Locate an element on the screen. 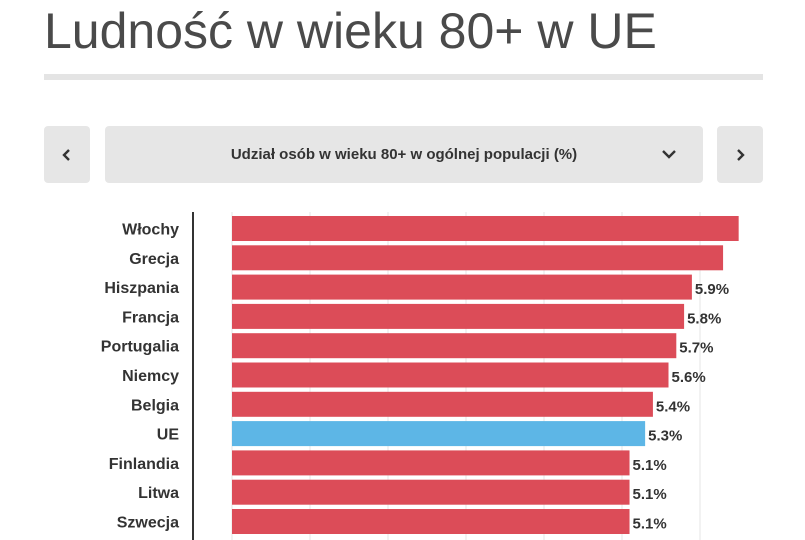 This screenshot has height=540, width=805. category-label: Włochy is located at coordinates (150, 230).